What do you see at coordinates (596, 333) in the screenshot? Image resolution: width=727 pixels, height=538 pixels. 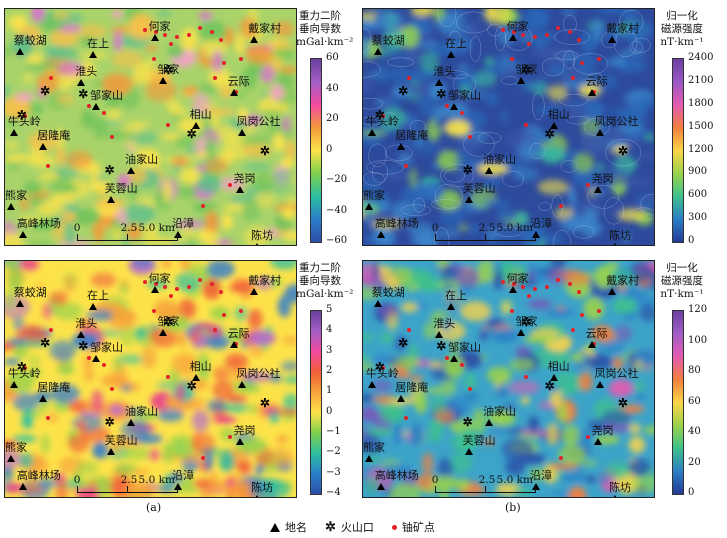 I see `place-name-label: 云际` at bounding box center [596, 333].